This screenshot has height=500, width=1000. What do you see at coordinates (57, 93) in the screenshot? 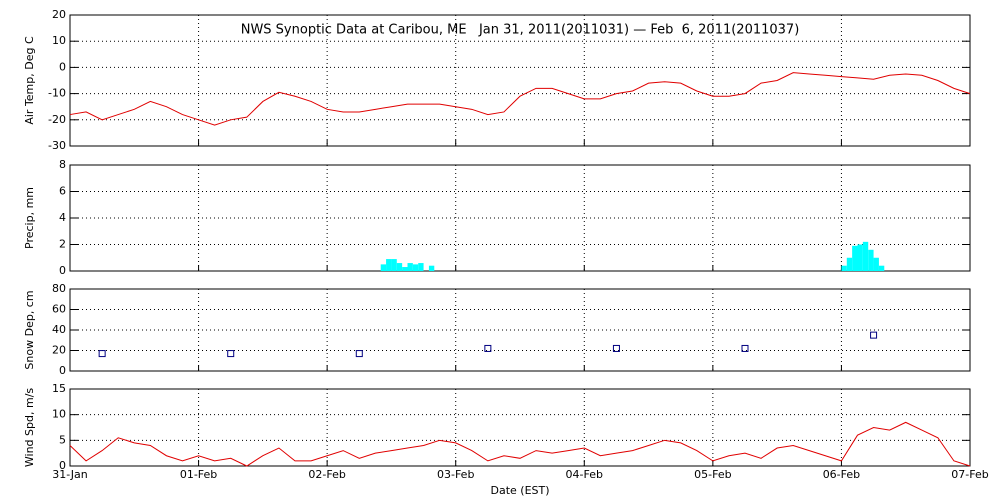
I see `y-tick-label: -10` at bounding box center [57, 93].